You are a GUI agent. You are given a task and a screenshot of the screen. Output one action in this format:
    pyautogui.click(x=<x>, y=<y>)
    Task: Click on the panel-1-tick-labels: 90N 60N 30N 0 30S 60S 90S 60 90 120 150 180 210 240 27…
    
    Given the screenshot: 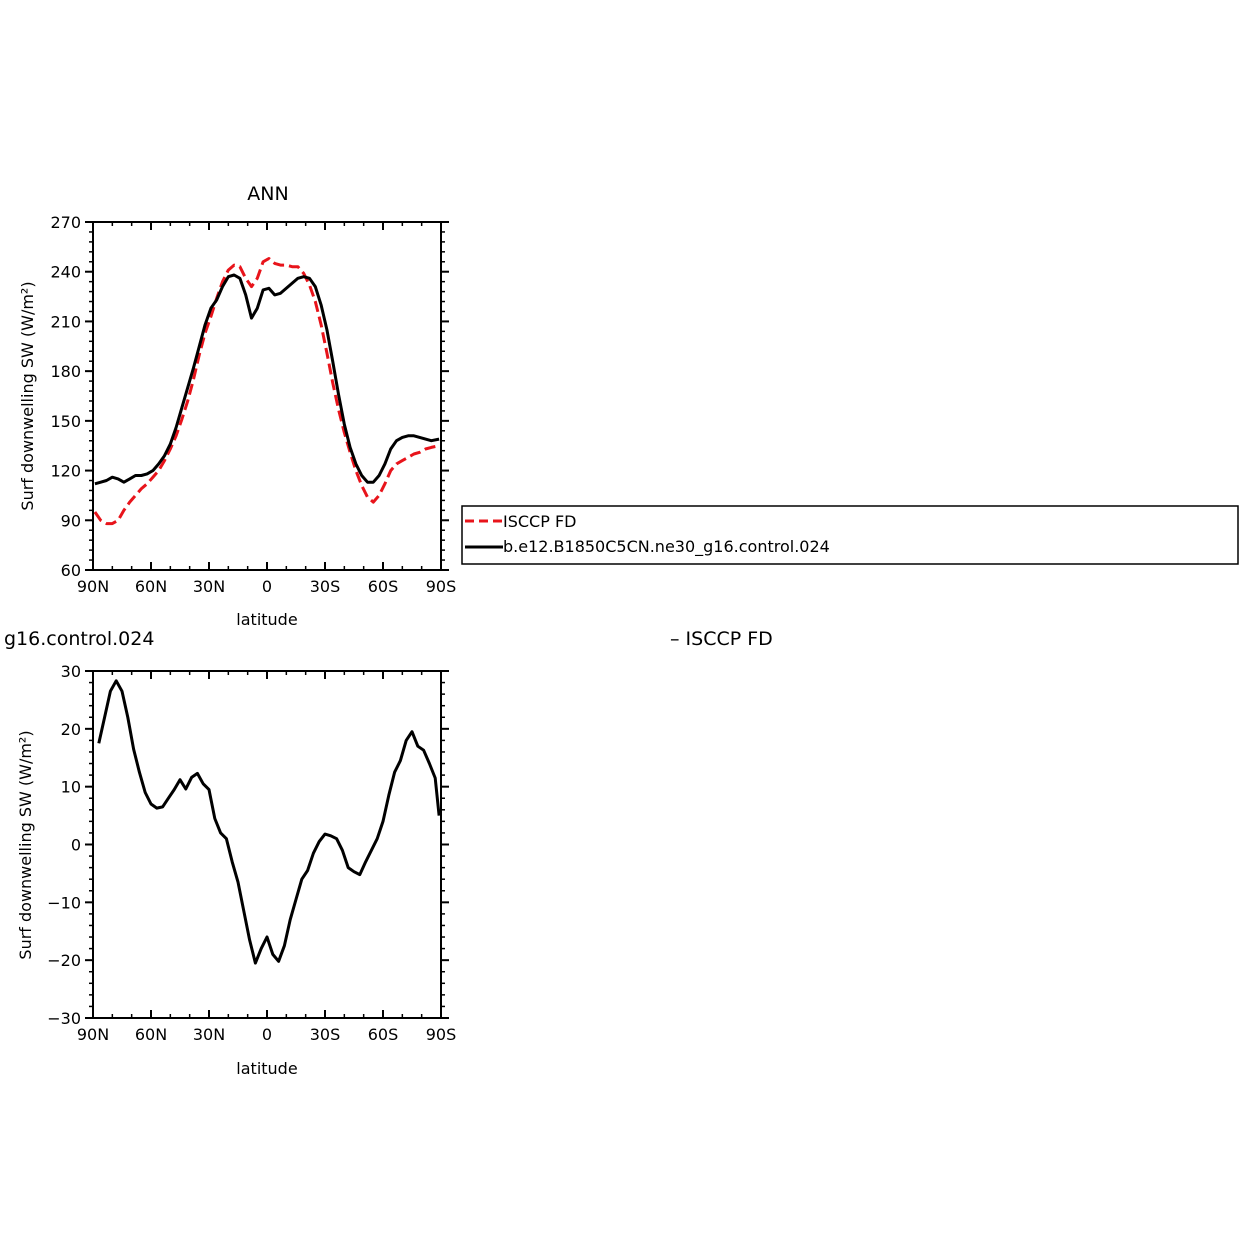 What is the action you would take?
    pyautogui.click(x=253, y=404)
    